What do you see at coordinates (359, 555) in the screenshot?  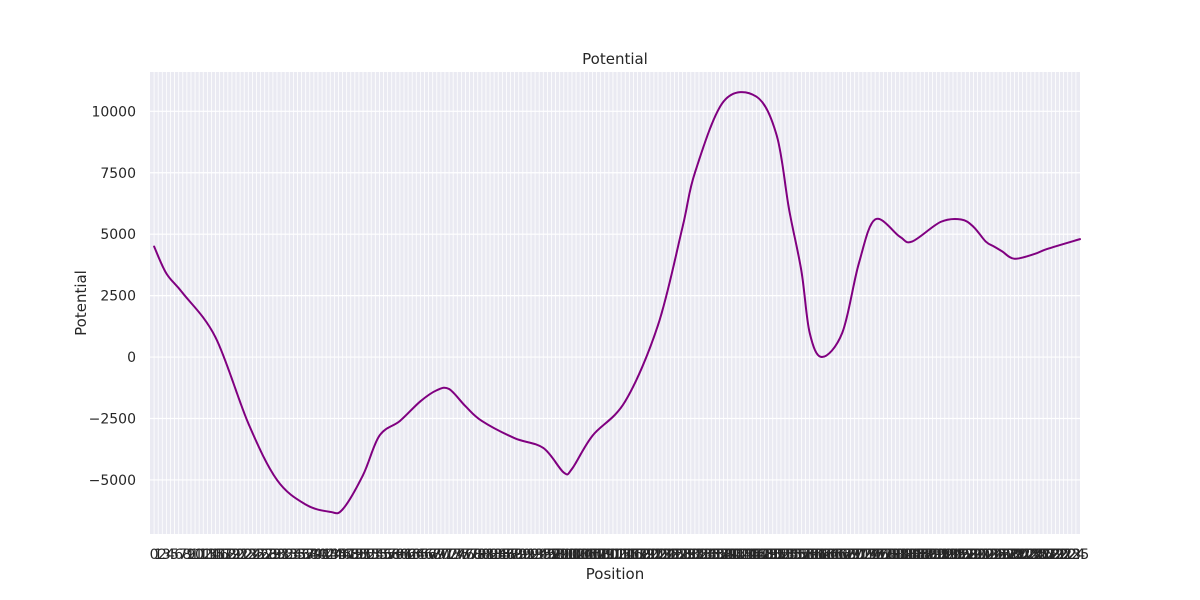 I see `x-tick-label: 50` at bounding box center [359, 555].